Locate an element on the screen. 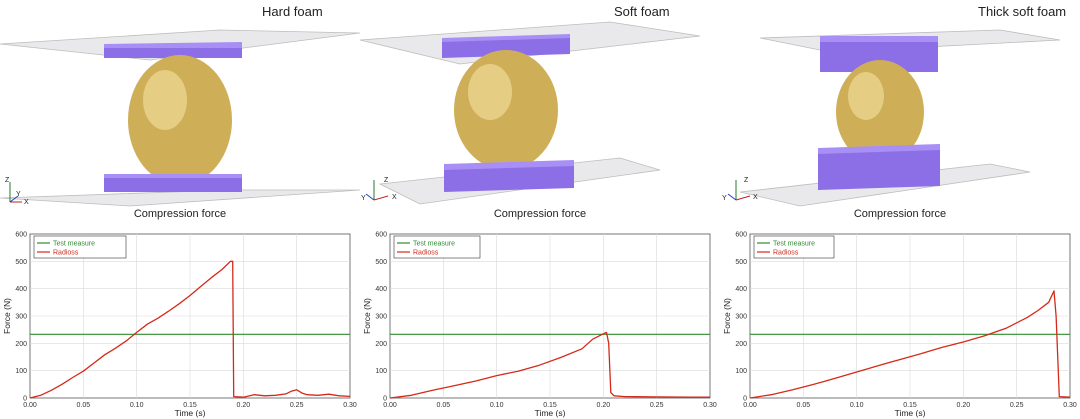 This screenshot has width=1080, height=419. panel-title: Soft foam is located at coordinates (642, 11).